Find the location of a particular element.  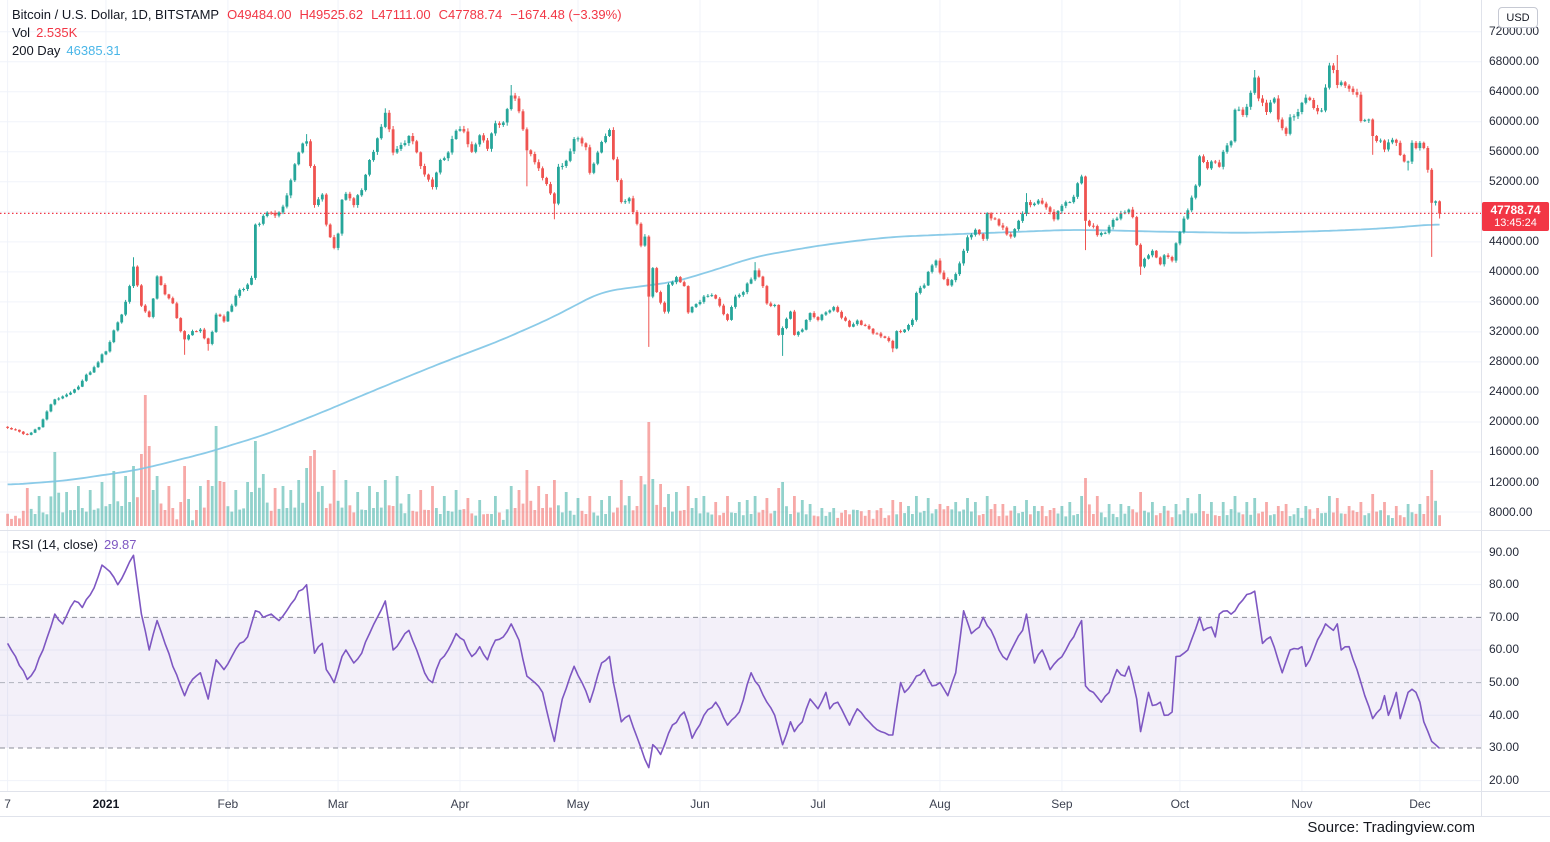

price-tick-label: 36000.00 is located at coordinates (1514, 301).